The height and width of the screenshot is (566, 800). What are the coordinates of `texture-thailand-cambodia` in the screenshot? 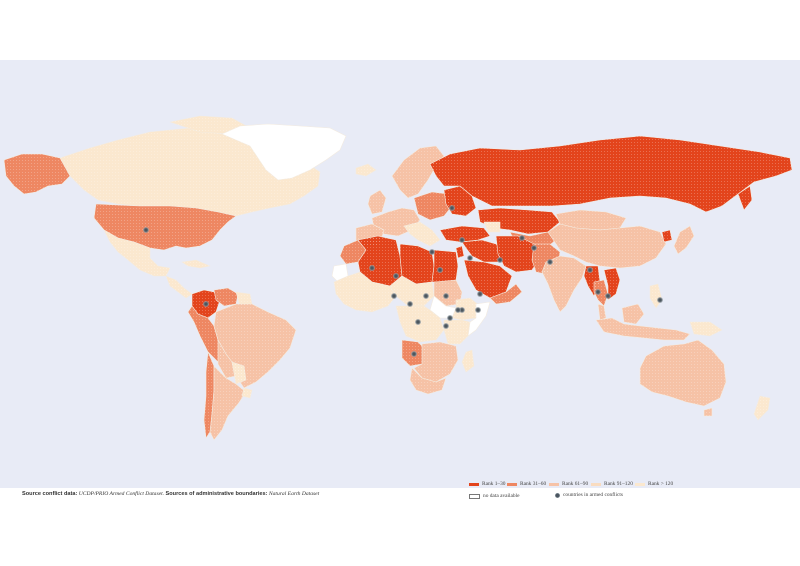 It's located at (601, 293).